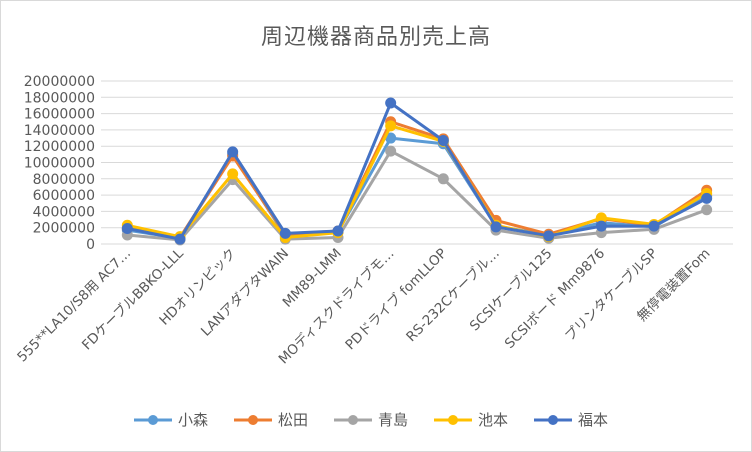 Image resolution: width=752 pixels, height=452 pixels. What do you see at coordinates (64, 180) in the screenshot?
I see `y-tick-label: 8000000` at bounding box center [64, 180].